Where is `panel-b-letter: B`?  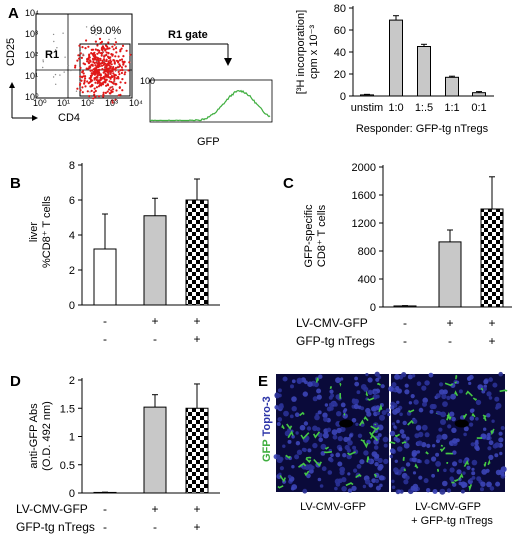
panel-b-letter: B is located at coordinates (15, 183).